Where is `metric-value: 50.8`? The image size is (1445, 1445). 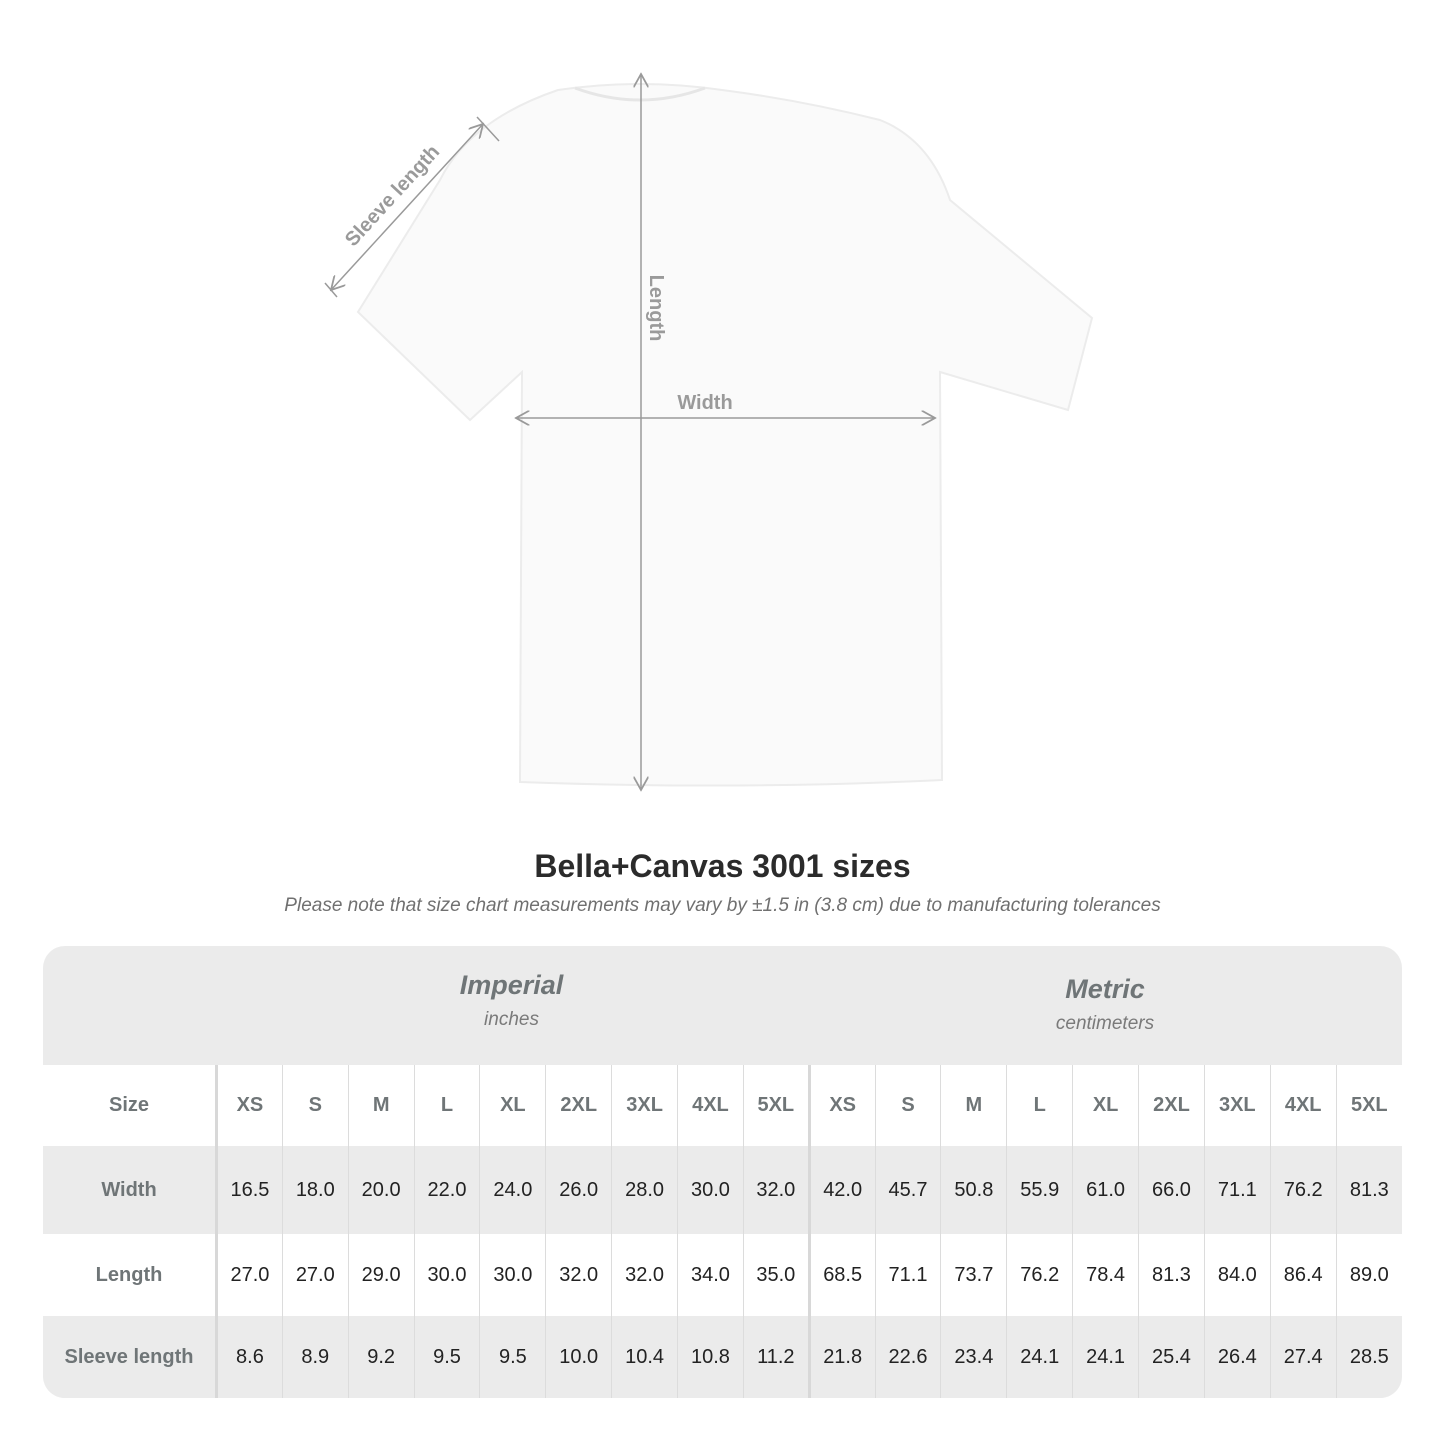
metric-value: 50.8 is located at coordinates (973, 1190).